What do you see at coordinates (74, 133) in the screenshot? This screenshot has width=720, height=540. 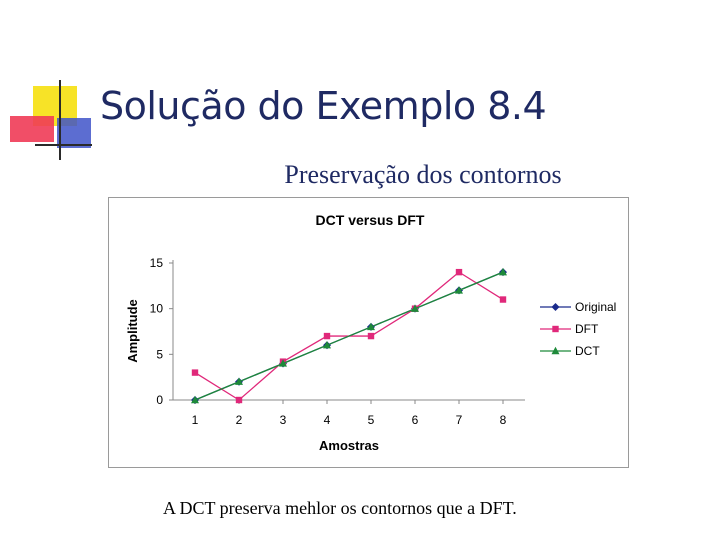 I see `logo-blue-square` at bounding box center [74, 133].